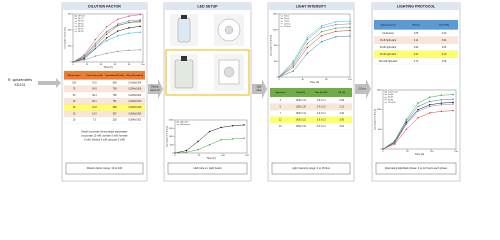  Describe the element at coordinates (104, 140) in the screenshot. I see `note: 6 mM, ethanol 3 mM, glucose 2 mM)` at that location.